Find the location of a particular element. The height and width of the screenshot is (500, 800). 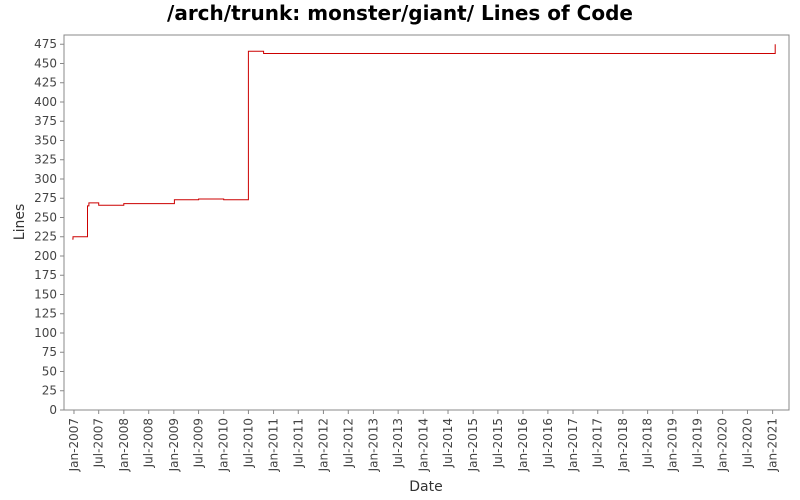

x-tick-label: Jul-2017 is located at coordinates (598, 443).